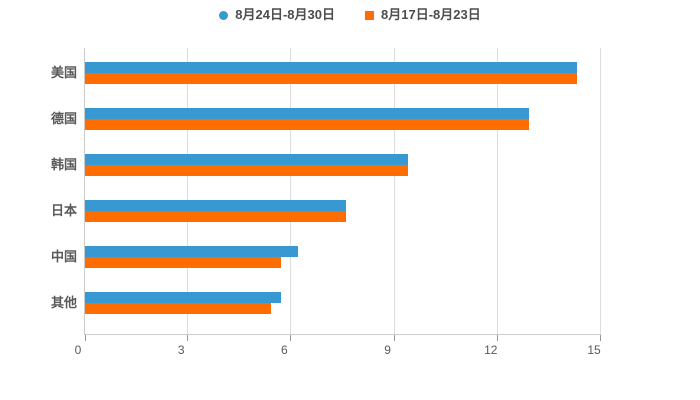 The image size is (700, 400). What do you see at coordinates (216, 205) in the screenshot?
I see `bar-日本-series1` at bounding box center [216, 205].